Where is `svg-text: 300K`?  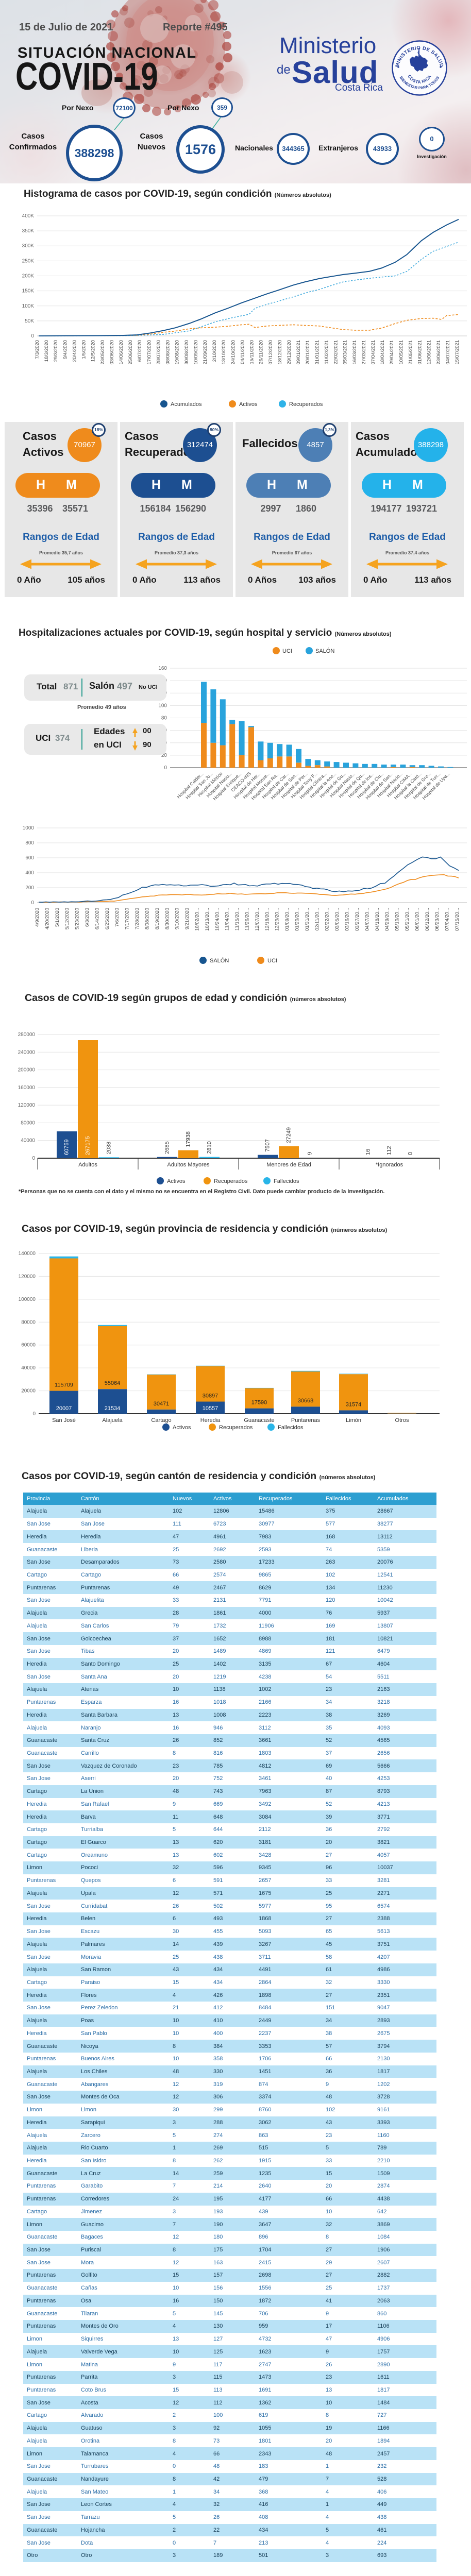
svg-text: 300K is located at coordinates (28, 246).